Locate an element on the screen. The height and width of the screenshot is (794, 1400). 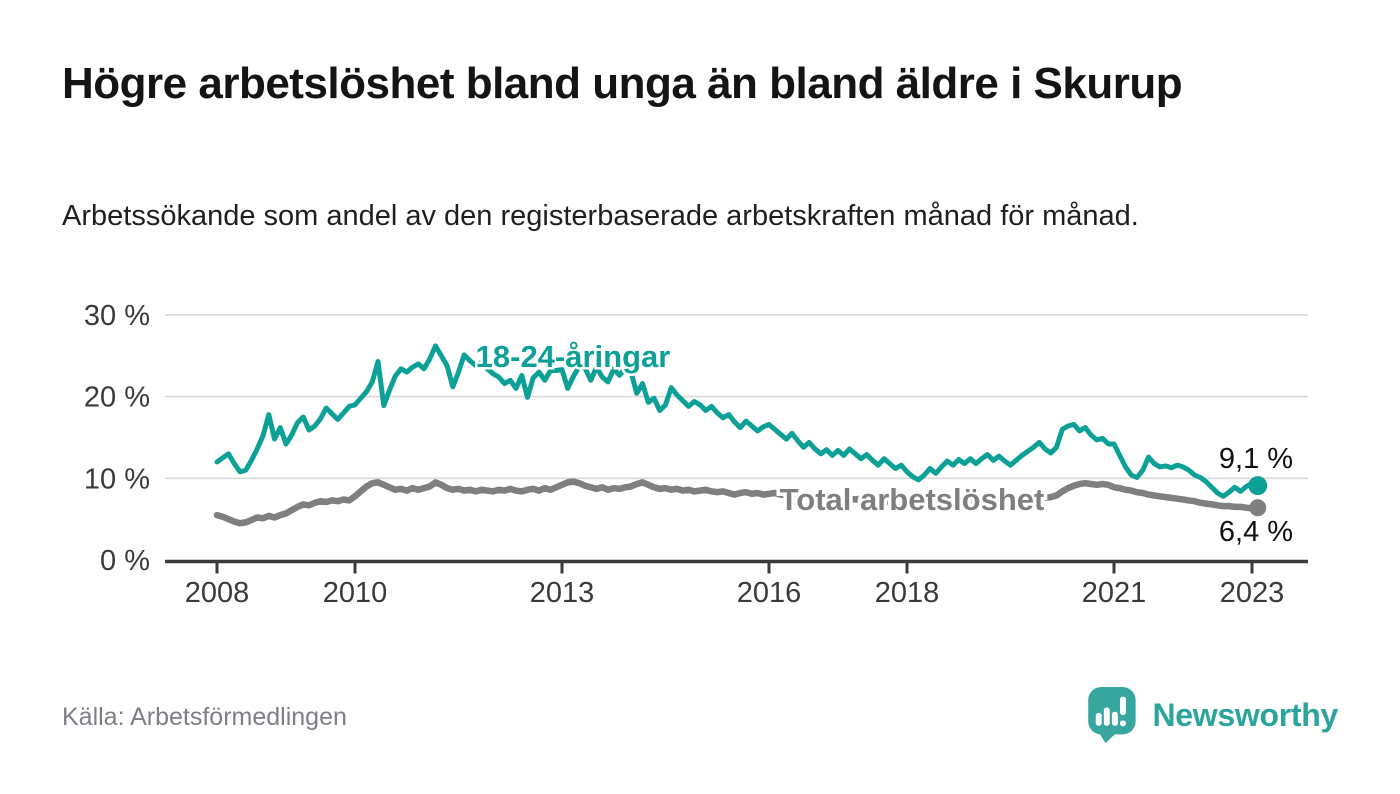
x-tick-label: 2013 is located at coordinates (562, 593).